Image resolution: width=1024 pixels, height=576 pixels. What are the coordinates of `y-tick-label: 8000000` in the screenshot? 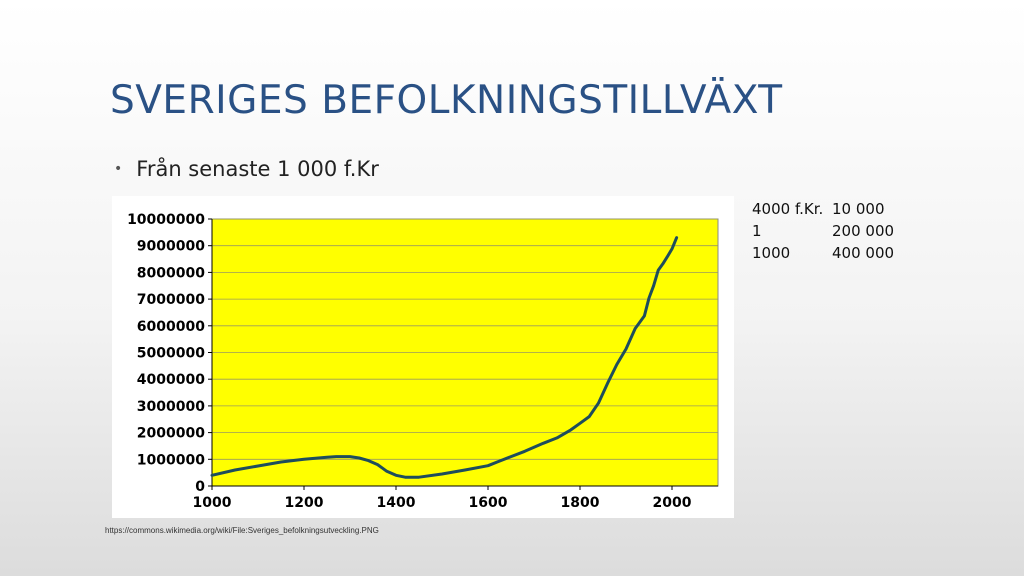 It's located at (171, 273).